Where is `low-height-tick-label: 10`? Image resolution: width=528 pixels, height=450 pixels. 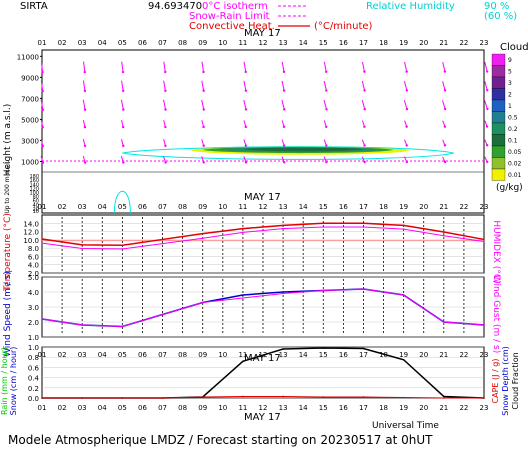
low-height-tick-label: 10 is located at coordinates (36, 212).